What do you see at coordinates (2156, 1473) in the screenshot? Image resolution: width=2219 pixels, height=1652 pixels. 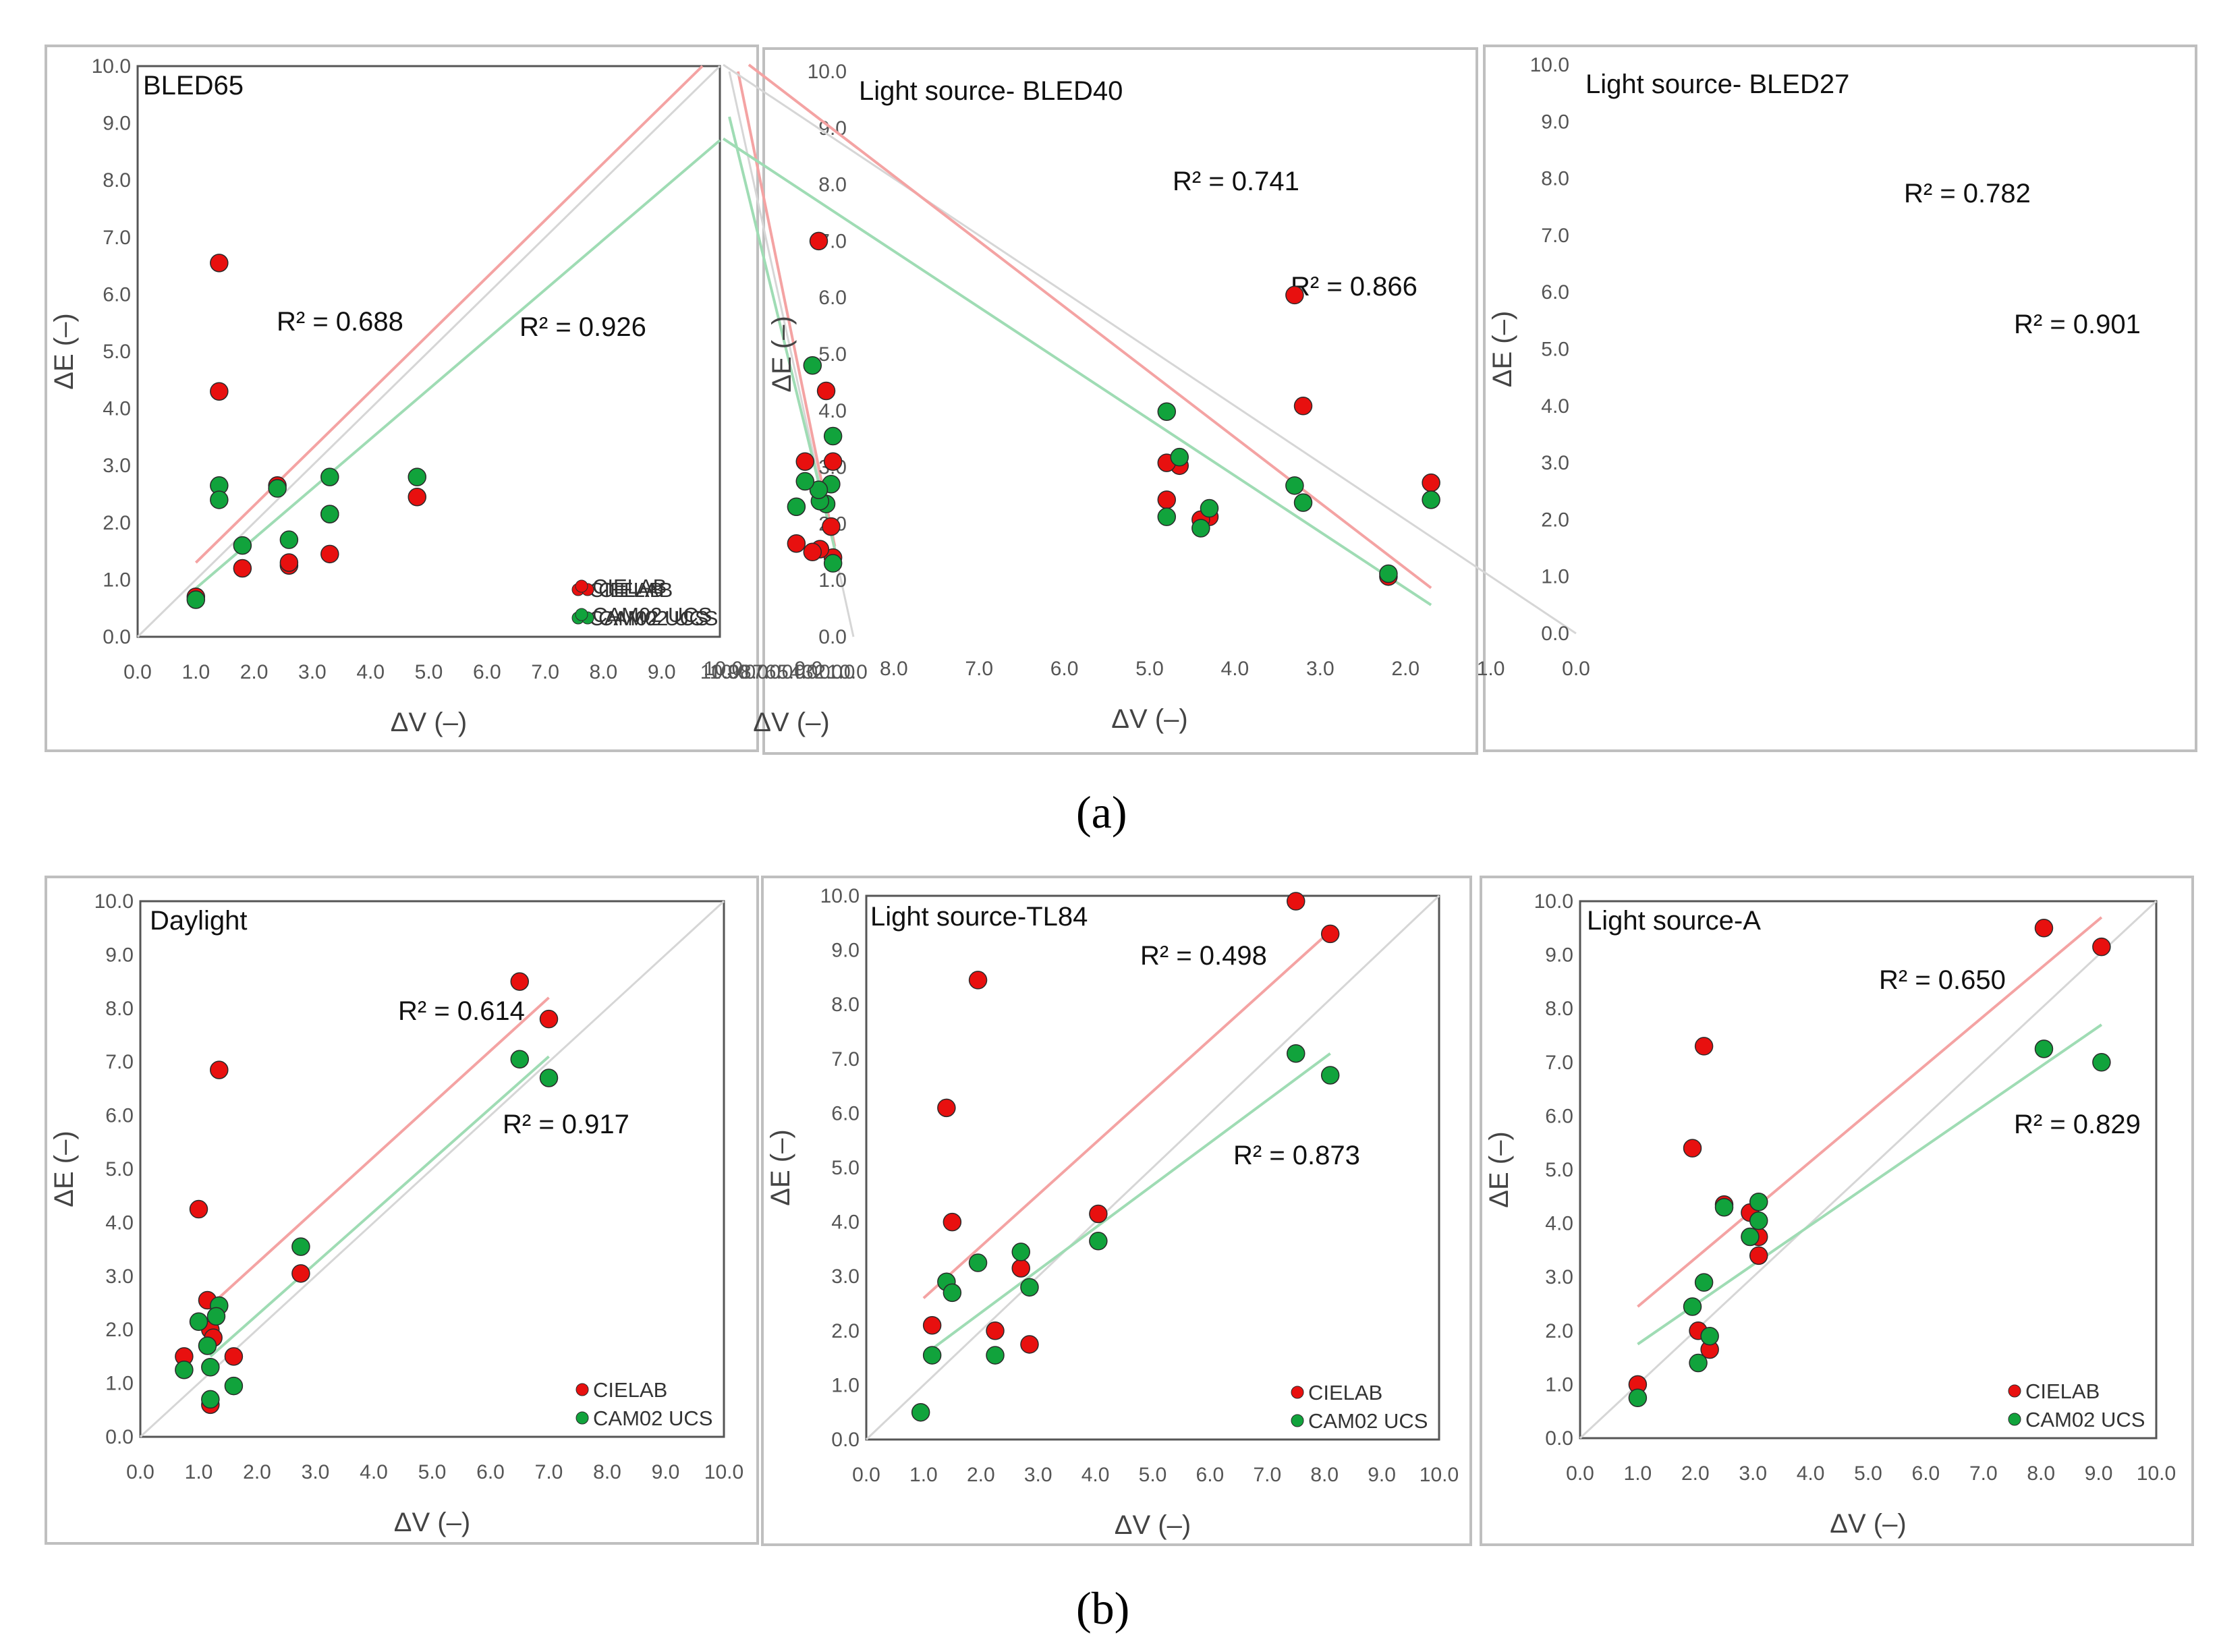 I see `x-tick-label: 10.0` at bounding box center [2156, 1473].